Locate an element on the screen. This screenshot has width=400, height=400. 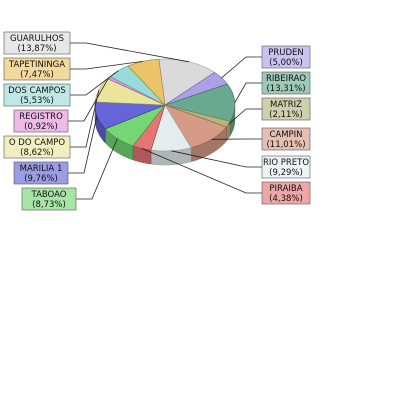
label-name-ribeirao: RIBEIRAO is located at coordinates (286, 79).